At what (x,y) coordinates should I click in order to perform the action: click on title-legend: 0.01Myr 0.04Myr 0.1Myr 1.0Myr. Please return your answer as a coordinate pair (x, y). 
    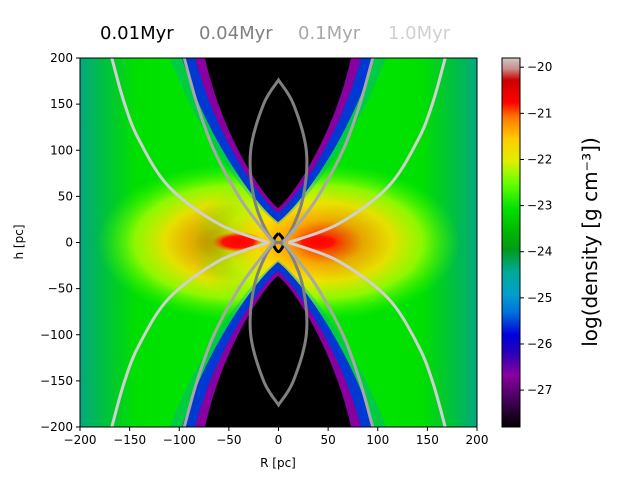
    Looking at the image, I should click on (275, 33).